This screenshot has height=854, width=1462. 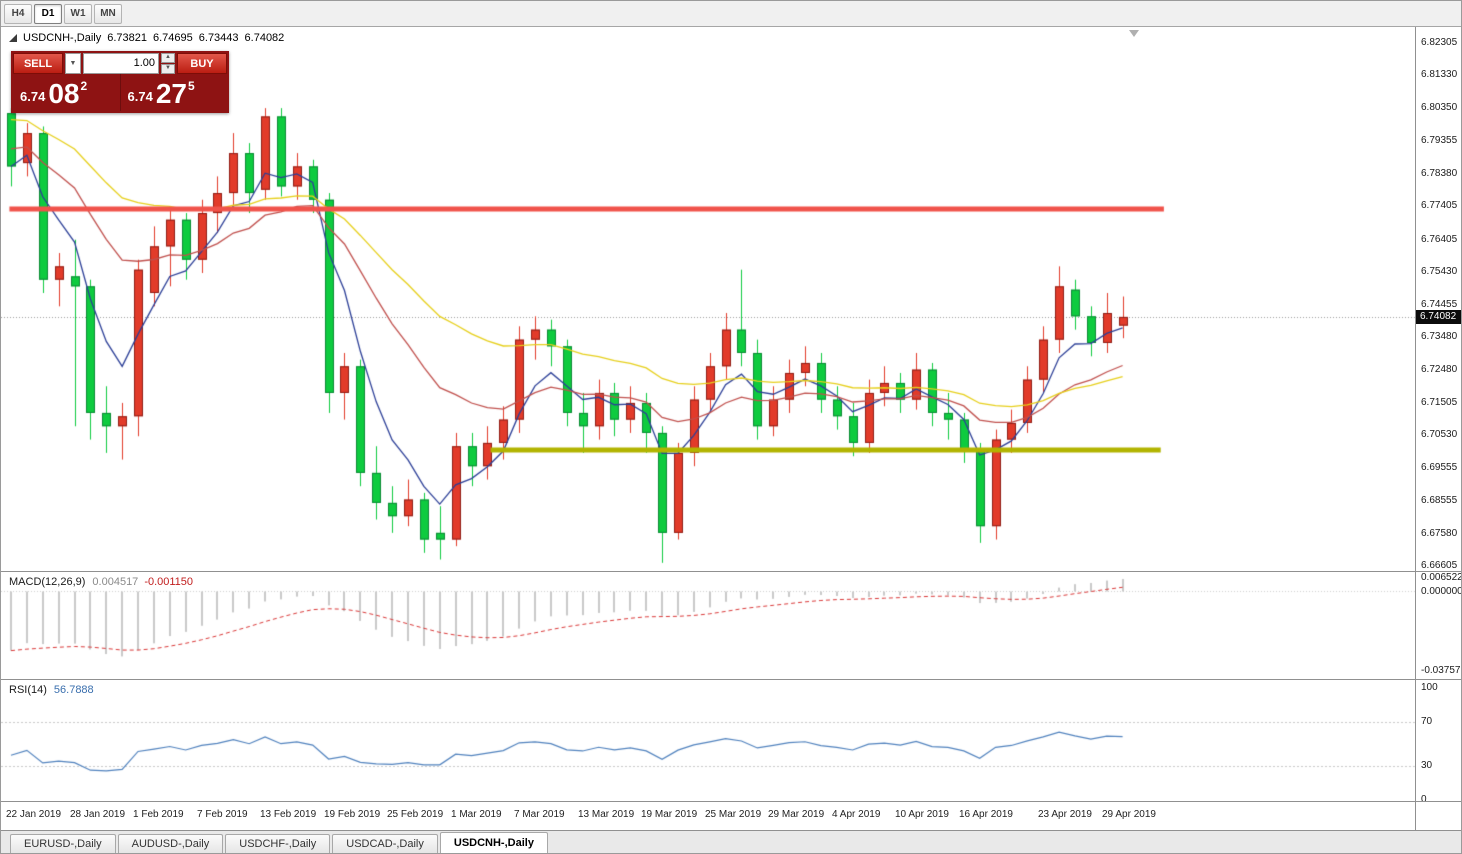 I want to click on tab-usdchf-daily: USDCHF-,Daily, so click(x=278, y=843).